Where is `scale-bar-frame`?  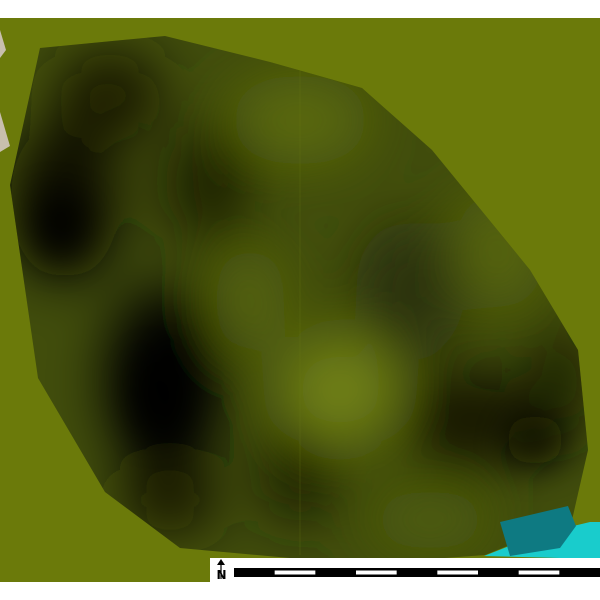
scale-bar-frame is located at coordinates (417, 572).